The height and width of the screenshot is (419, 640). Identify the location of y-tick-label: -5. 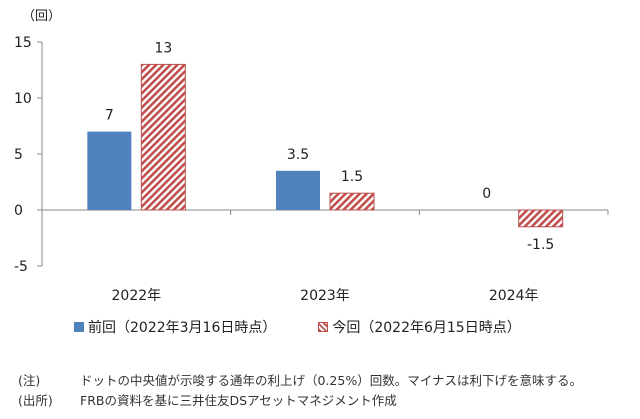
(21, 267).